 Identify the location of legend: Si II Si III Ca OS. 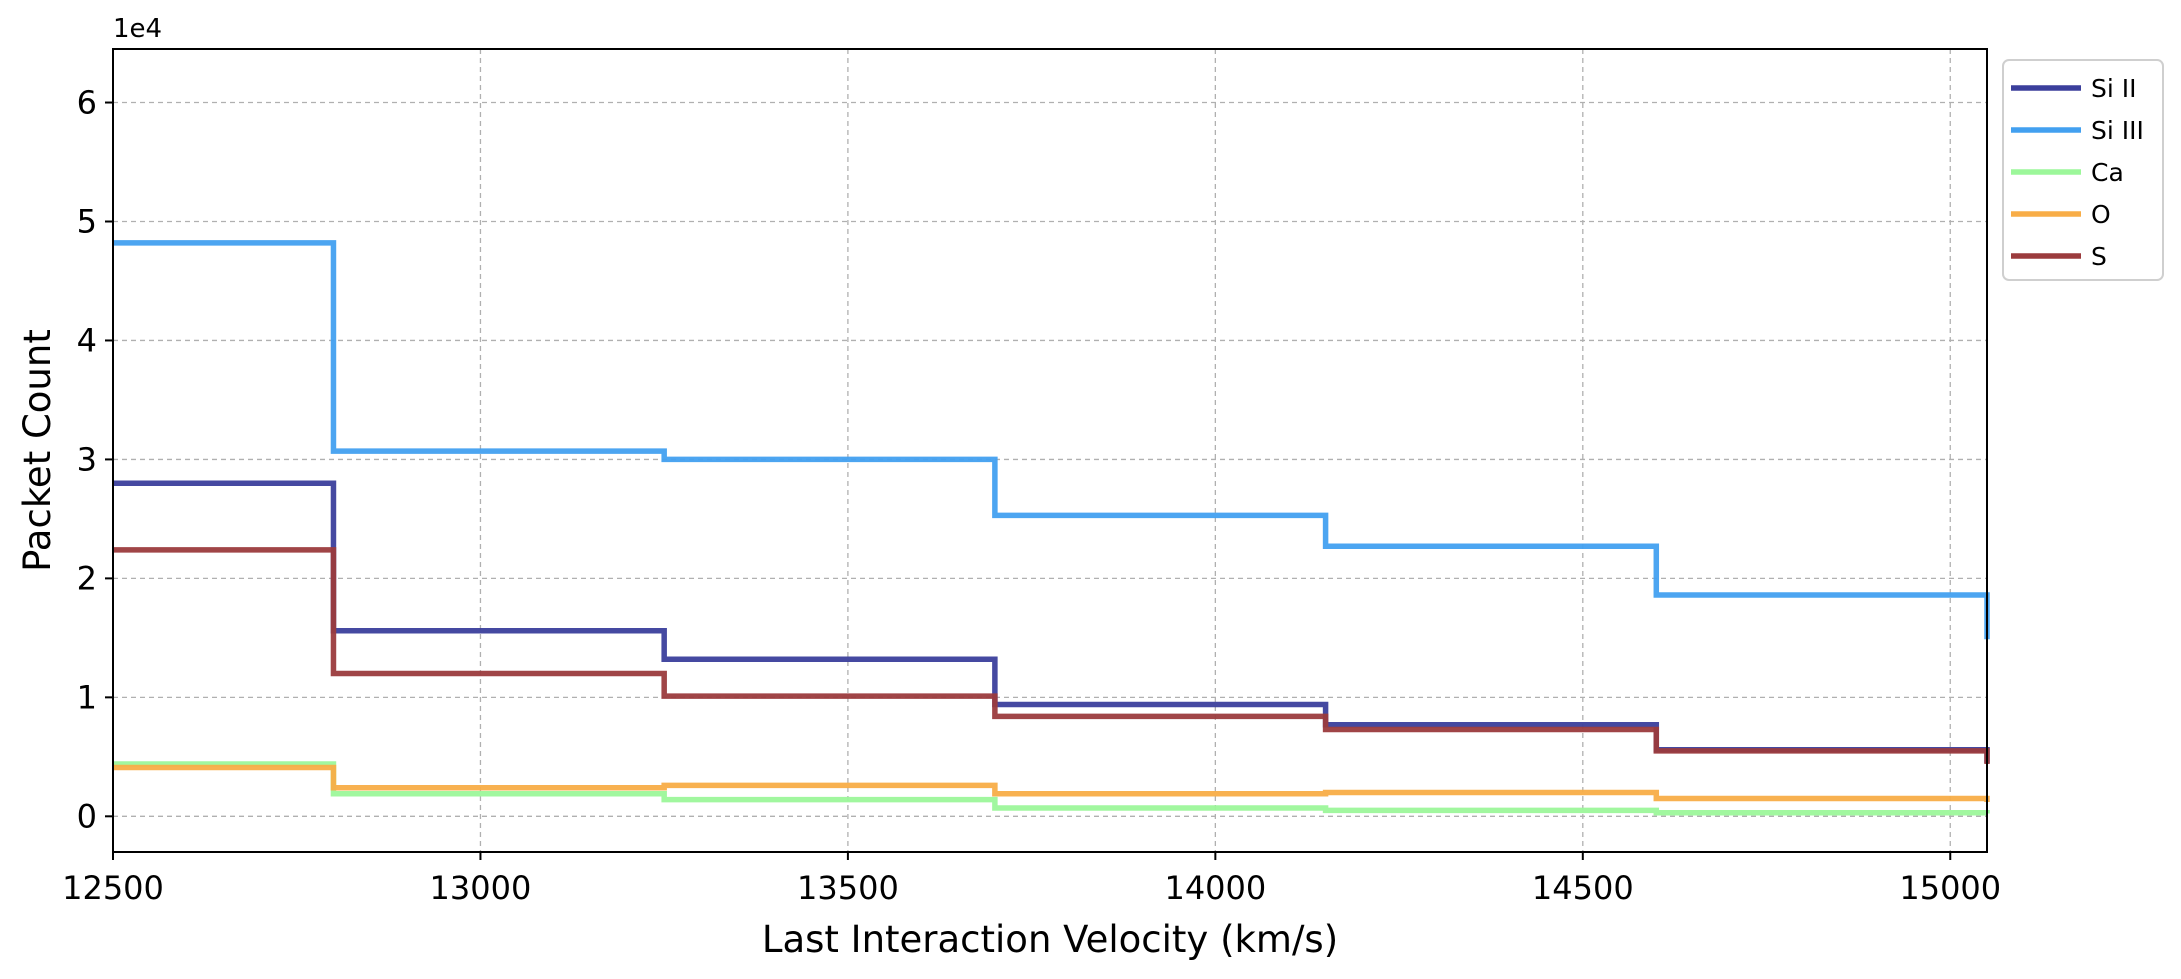
(2083, 170).